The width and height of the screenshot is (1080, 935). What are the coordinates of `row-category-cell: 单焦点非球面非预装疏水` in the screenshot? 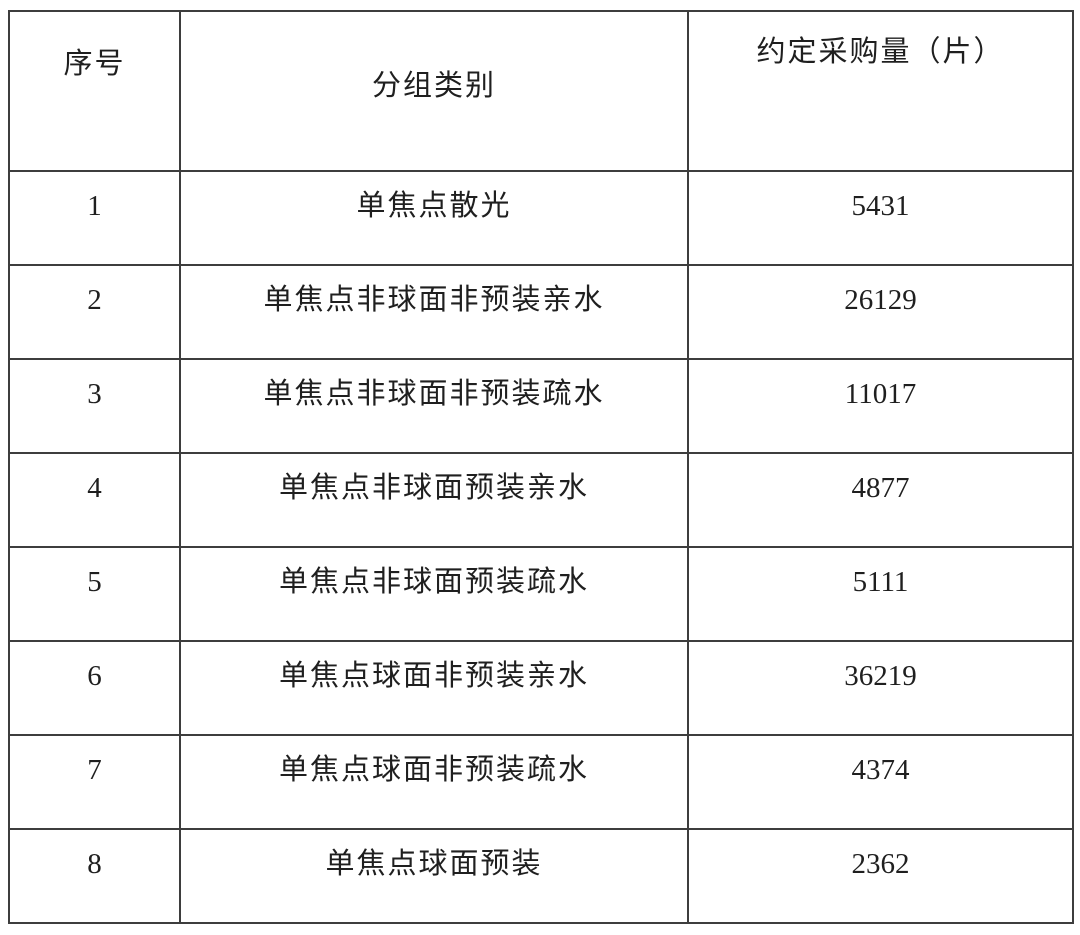 It's located at (434, 406).